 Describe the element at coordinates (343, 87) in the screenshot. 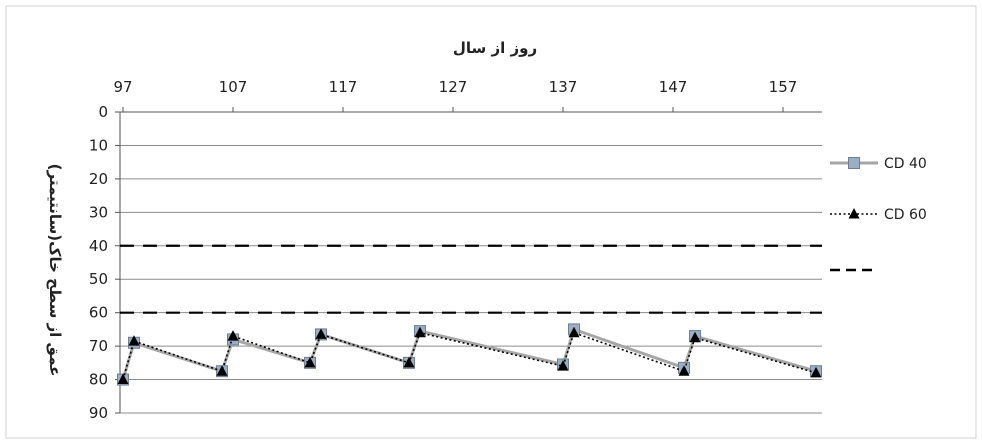

I see `x-tick-label: 117` at that location.